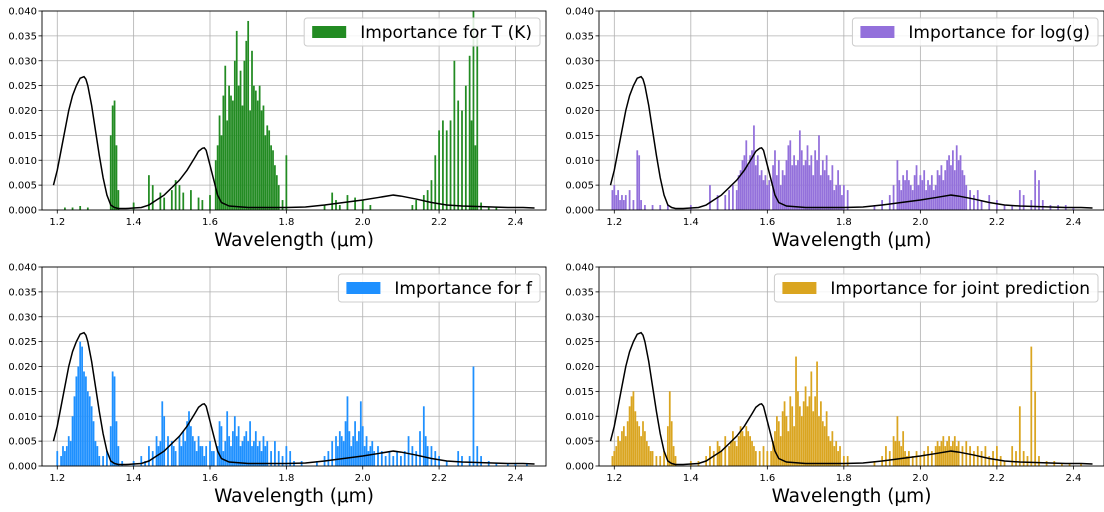 This screenshot has height=512, width=1104. I want to click on y-tick-label: 0.000, so click(579, 211).